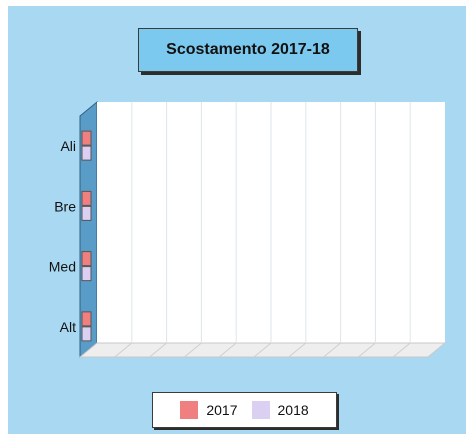  What do you see at coordinates (222, 410) in the screenshot?
I see `legend-label-2017: 2017` at bounding box center [222, 410].